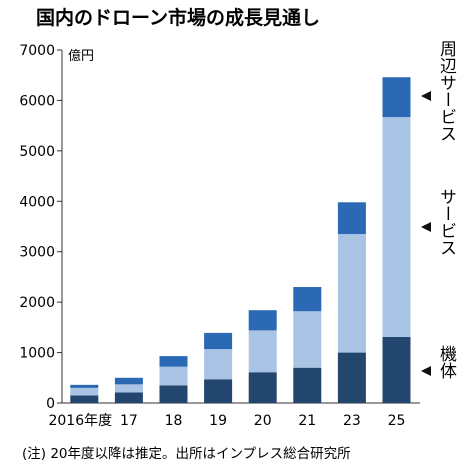  I want to click on y-tick-label: 4000, so click(37, 202).